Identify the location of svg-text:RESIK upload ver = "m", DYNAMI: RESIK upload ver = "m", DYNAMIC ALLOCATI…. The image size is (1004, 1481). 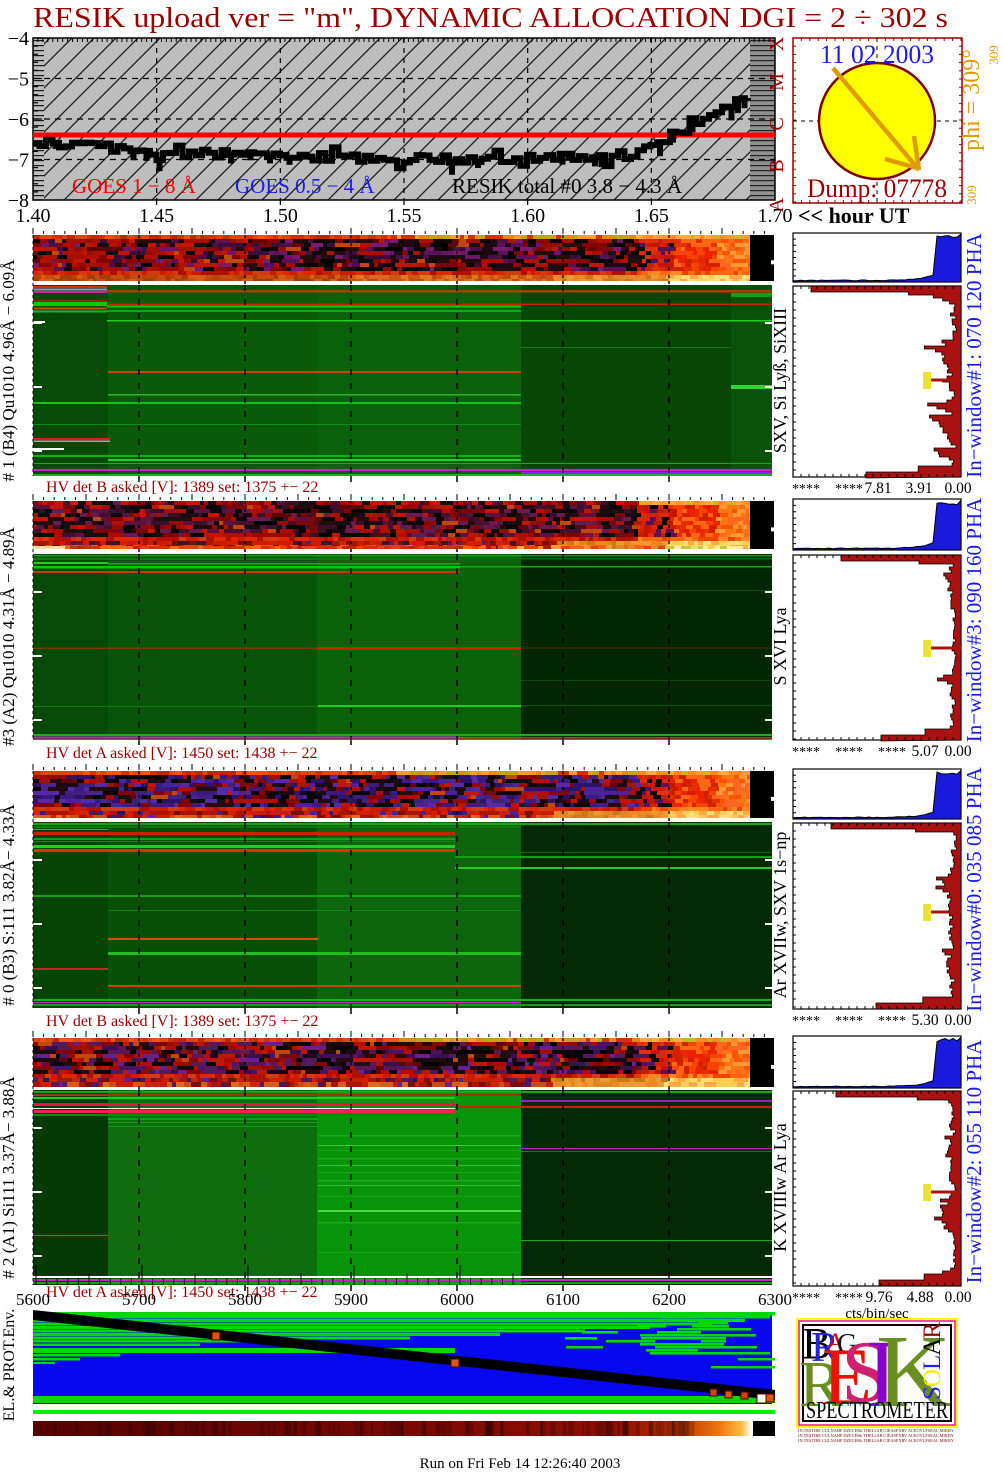
(490, 18).